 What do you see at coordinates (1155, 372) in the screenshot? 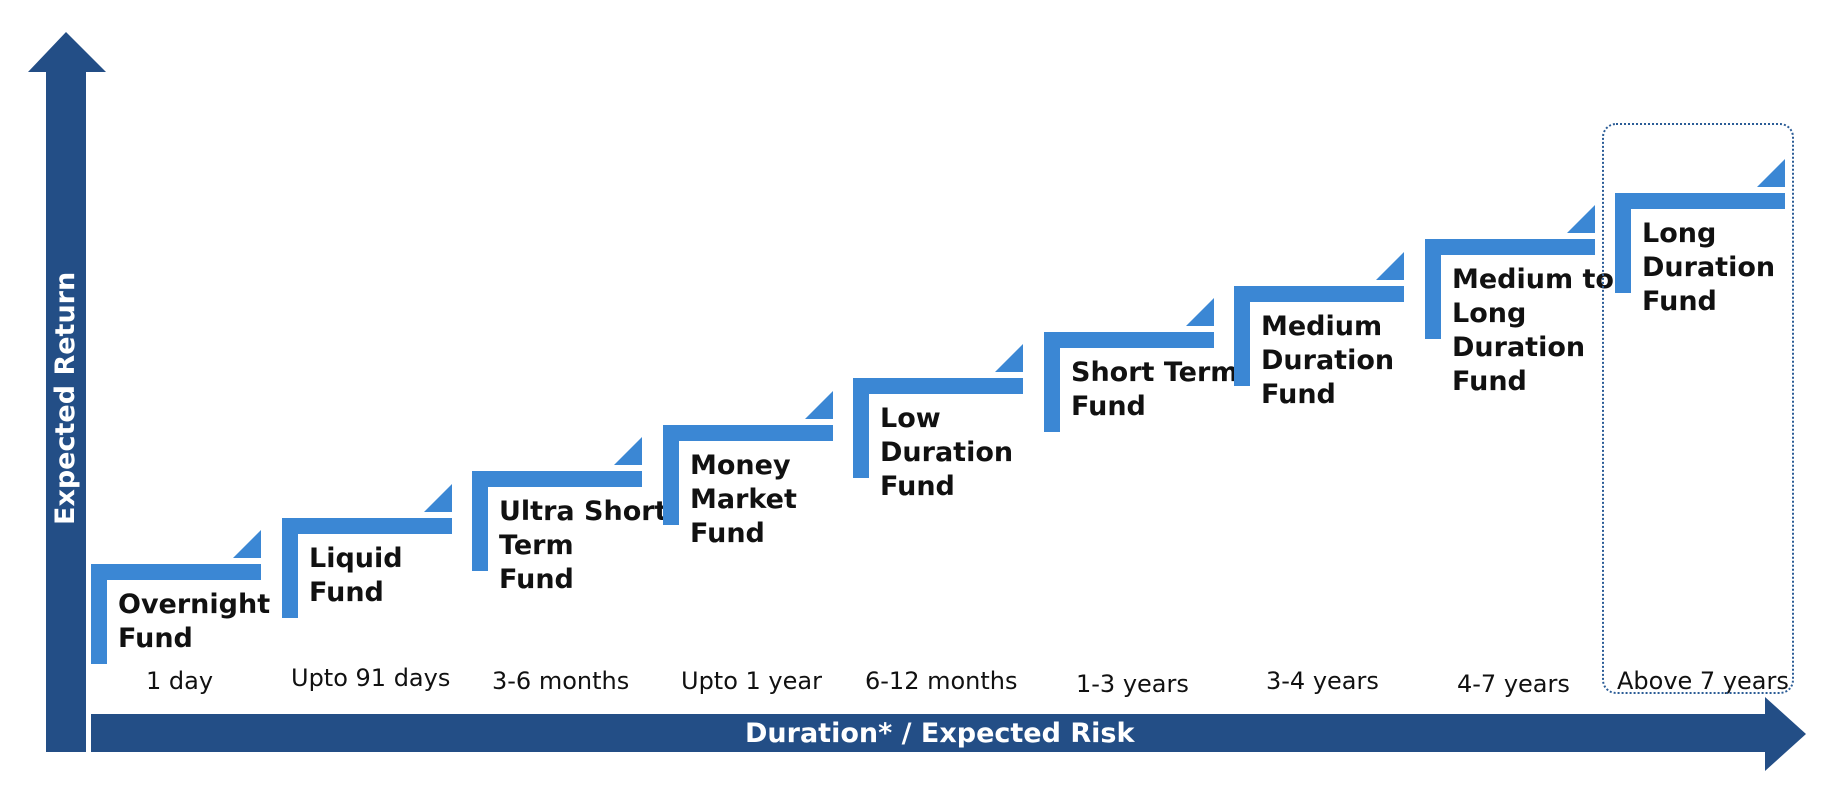
I see `fund-name-line: Short Term` at bounding box center [1155, 372].